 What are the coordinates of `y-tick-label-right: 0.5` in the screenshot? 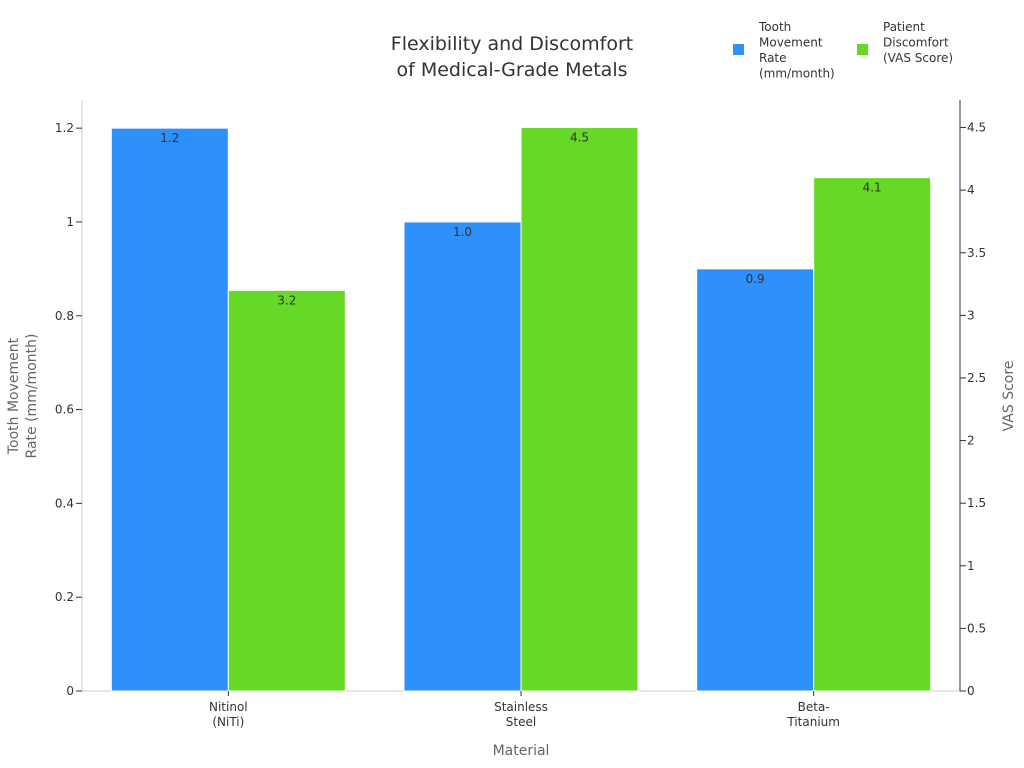 It's located at (976, 628).